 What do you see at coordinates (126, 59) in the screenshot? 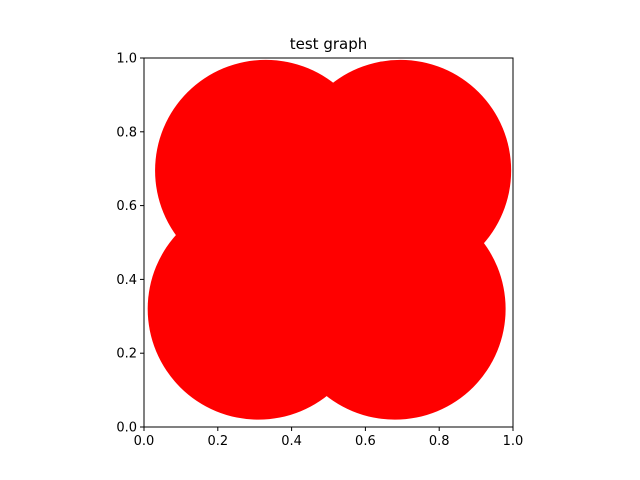
I see `y-tick-label: 1.0` at bounding box center [126, 59].